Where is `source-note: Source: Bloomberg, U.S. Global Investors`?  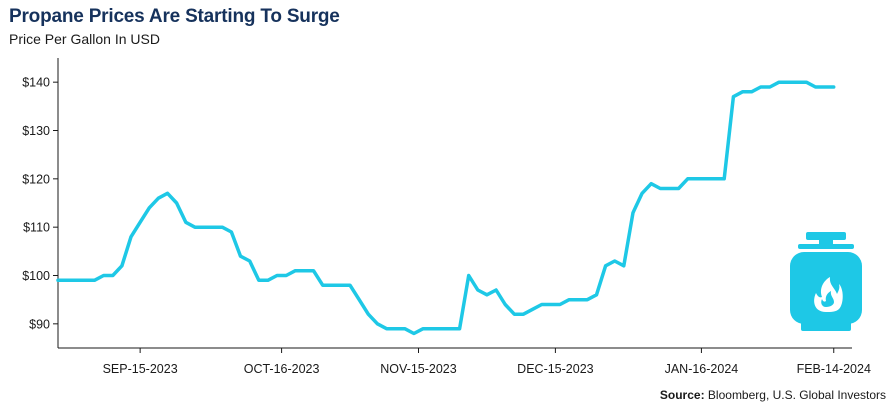
source-note: Source: Bloomberg, U.S. Global Investors is located at coordinates (773, 395).